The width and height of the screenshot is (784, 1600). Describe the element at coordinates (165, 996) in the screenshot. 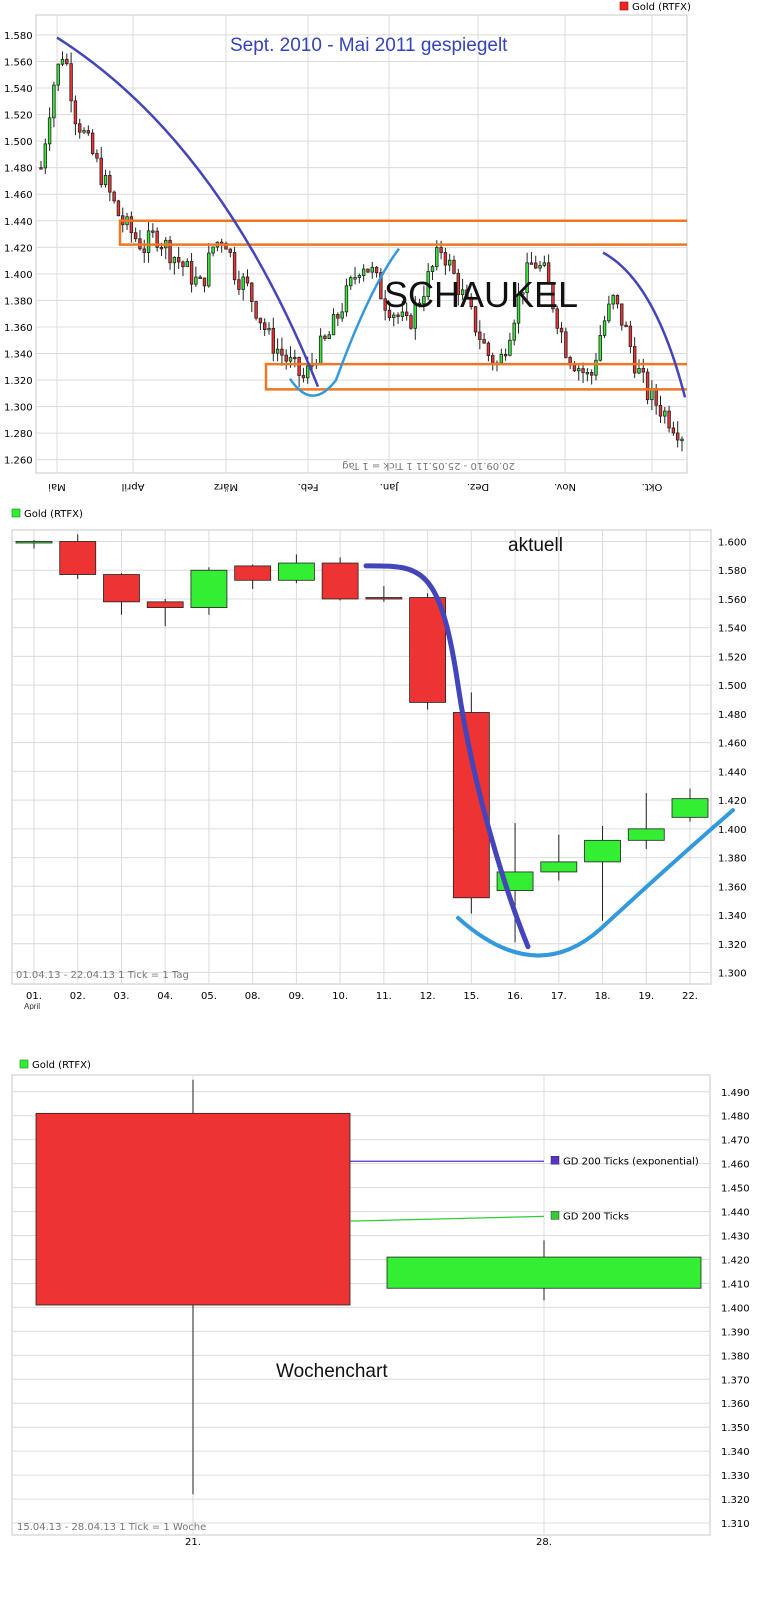

I see `x-tick-label: 04.` at that location.